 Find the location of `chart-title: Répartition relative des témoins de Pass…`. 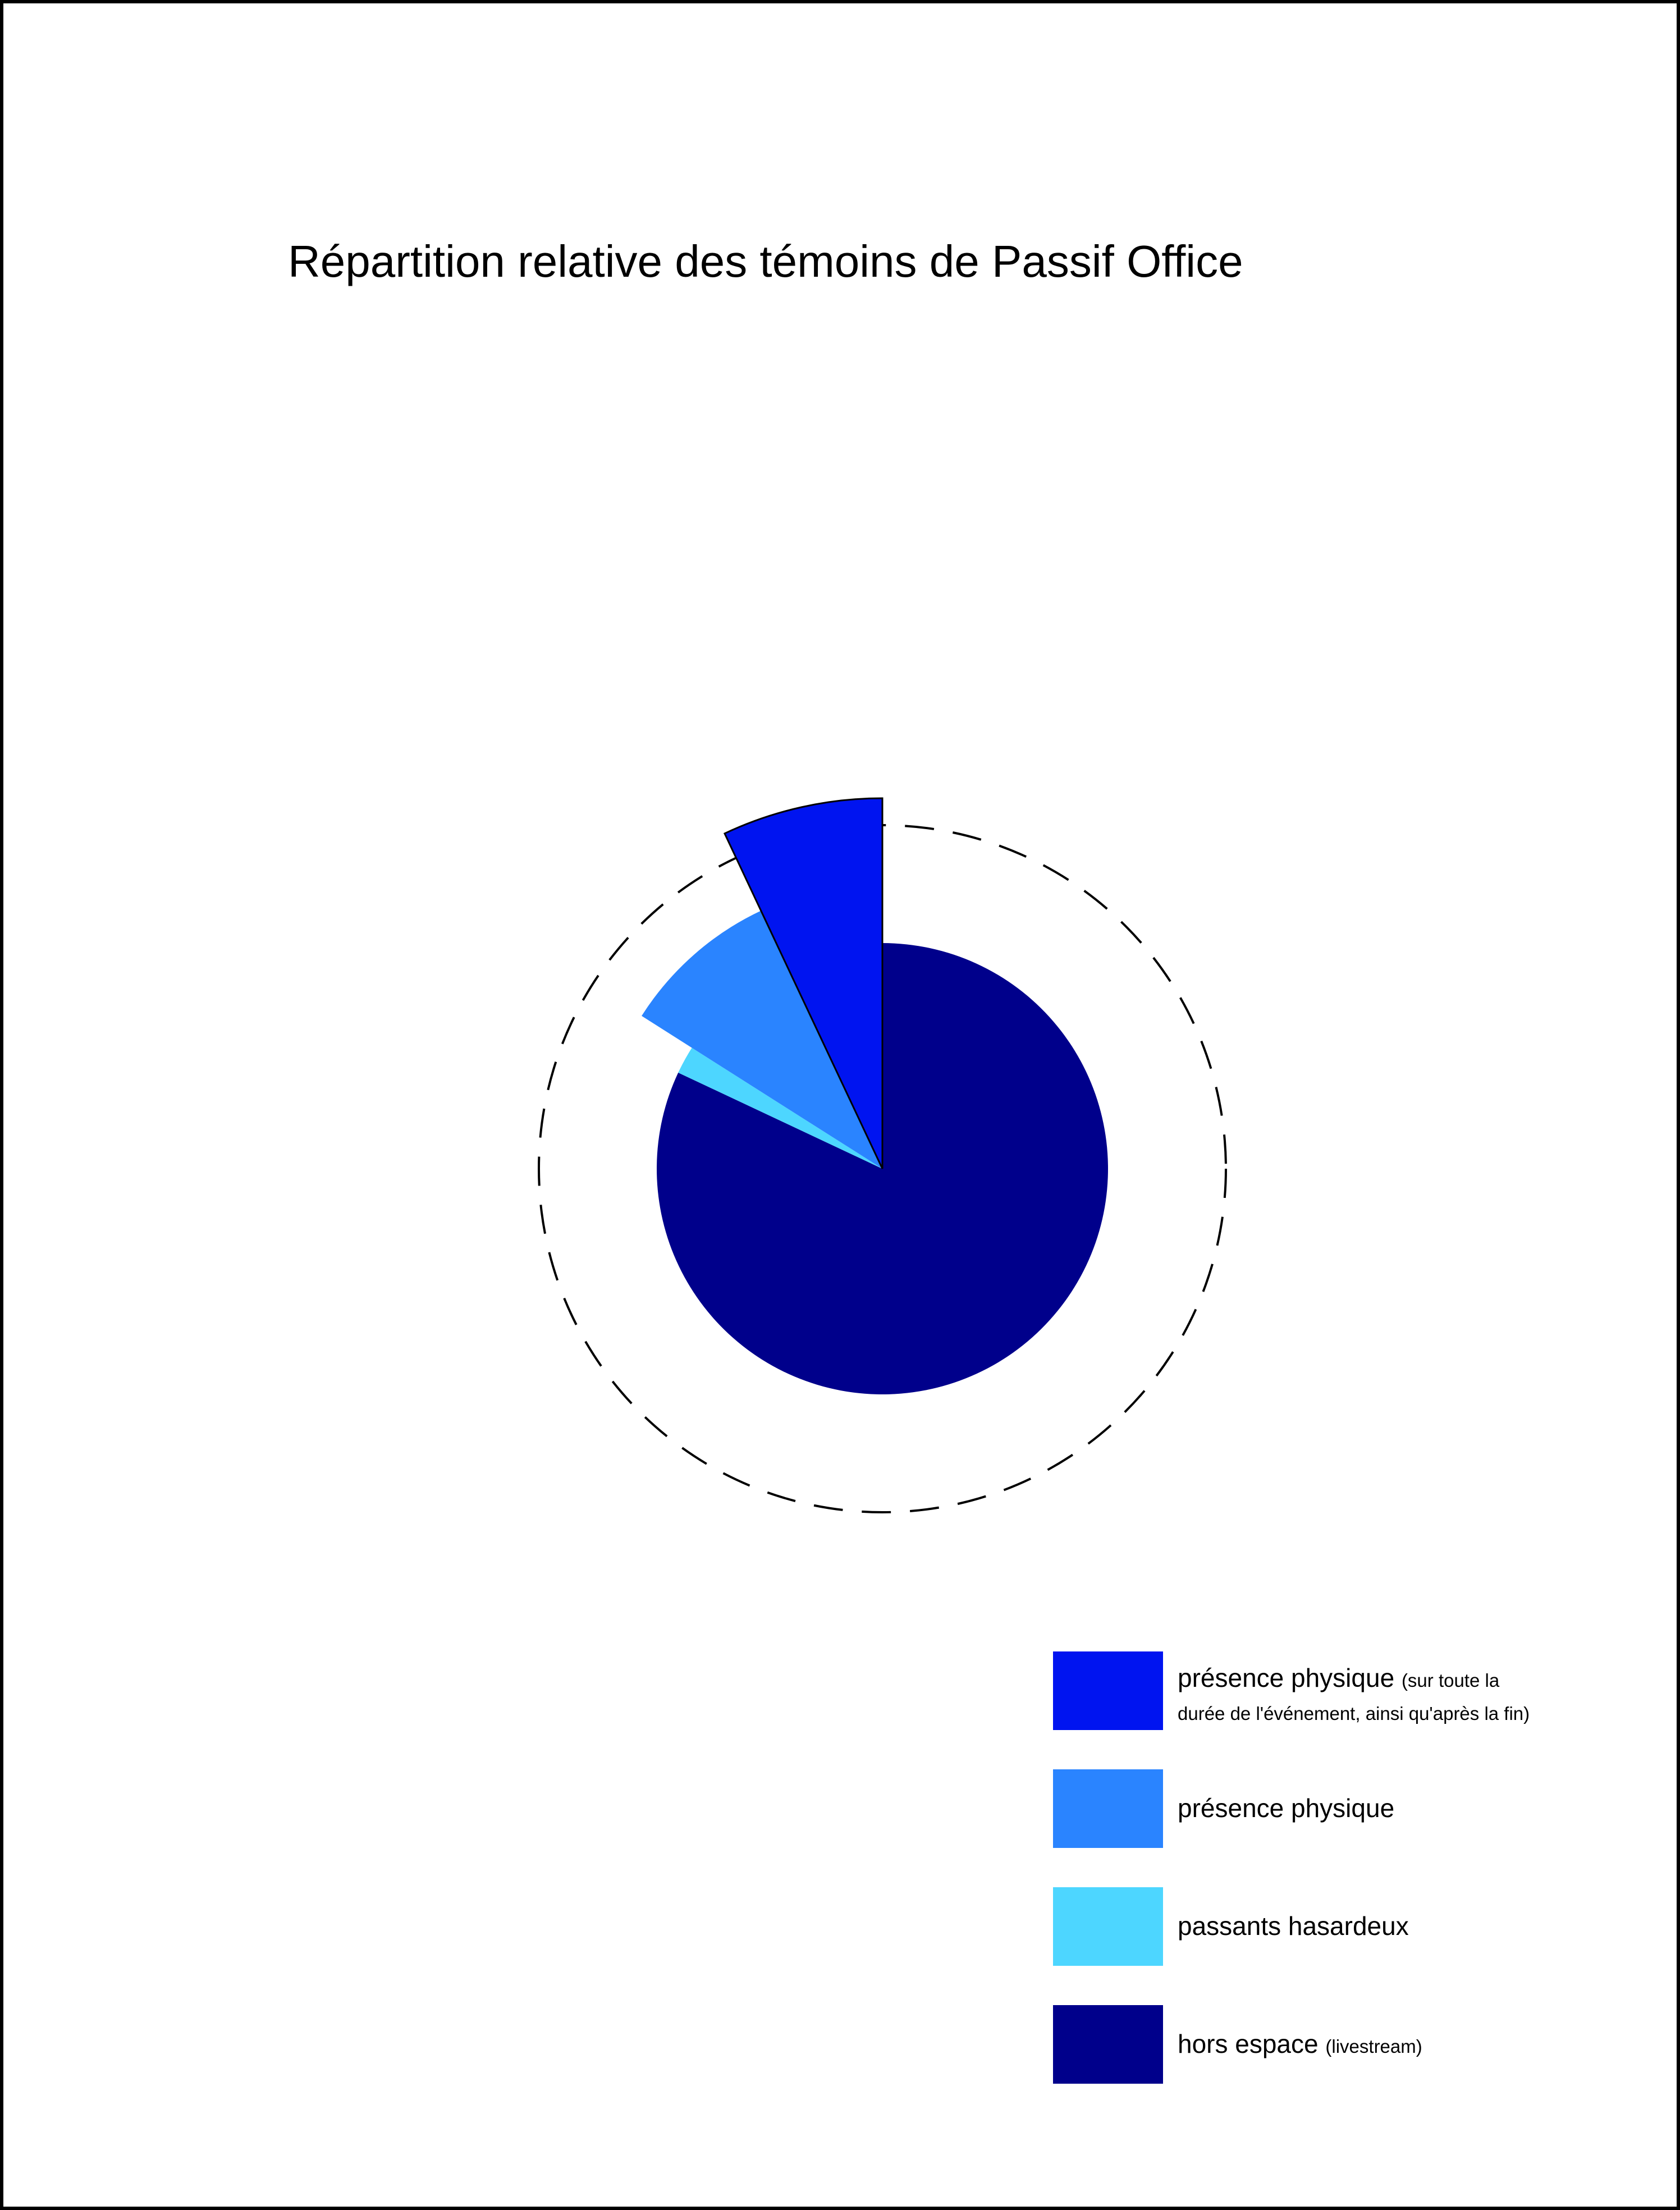

chart-title: Répartition relative des témoins de Pass… is located at coordinates (766, 261).